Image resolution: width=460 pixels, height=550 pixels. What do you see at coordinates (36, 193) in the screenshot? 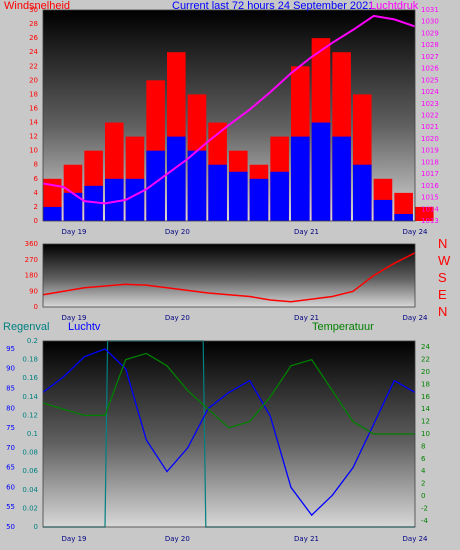
I see `wind-tick-2: 4` at bounding box center [36, 193].